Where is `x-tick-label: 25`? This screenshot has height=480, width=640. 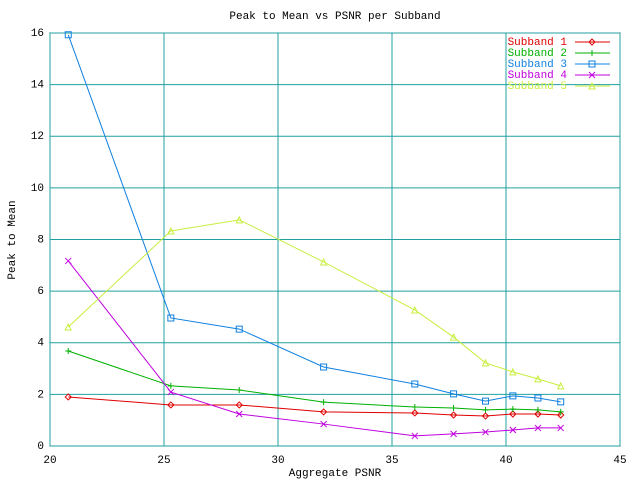 x-tick-label: 25 is located at coordinates (163, 461).